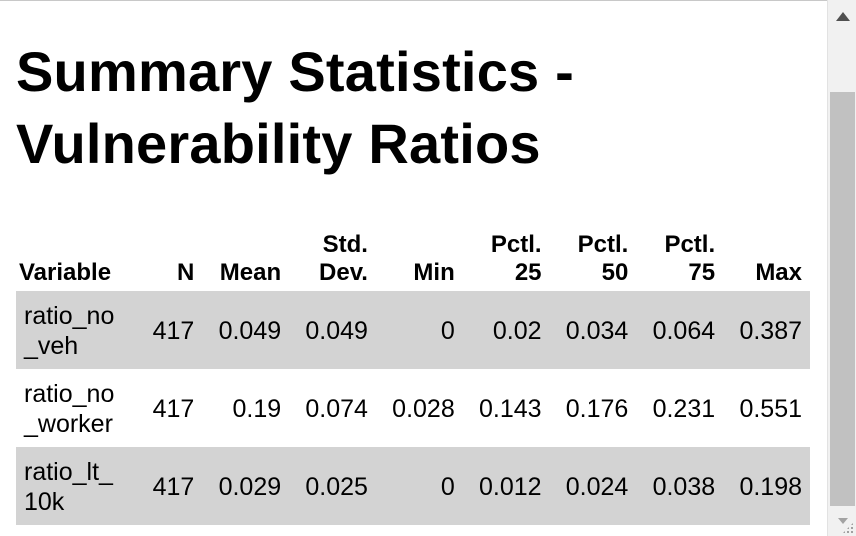 This screenshot has height=536, width=856. I want to click on cell-variable-line2: _veh, so click(51, 345).